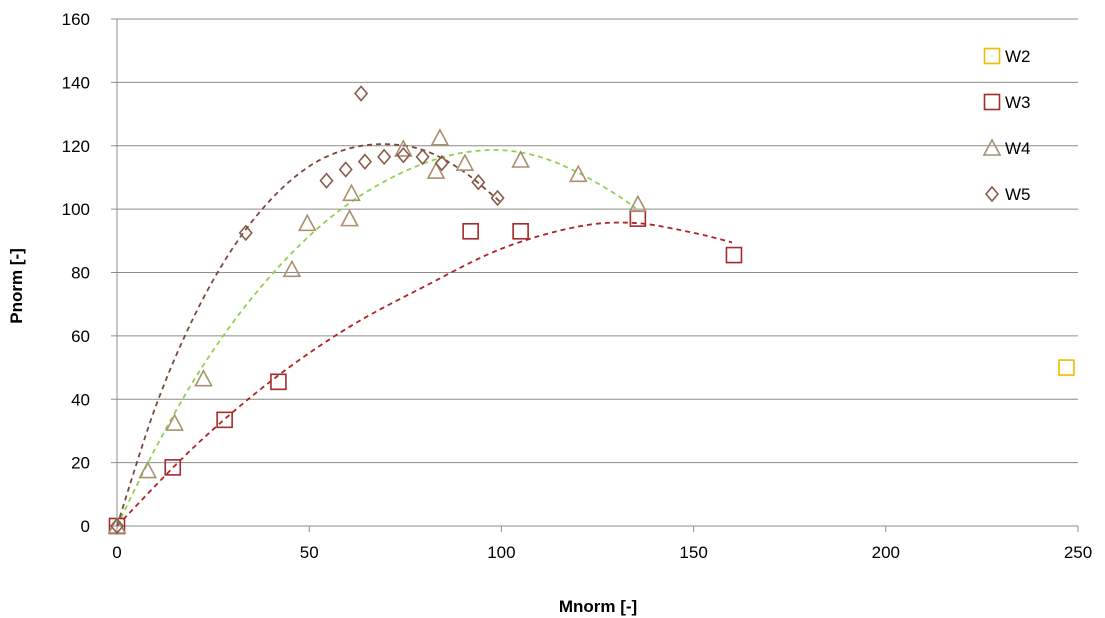 Image resolution: width=1105 pixels, height=618 pixels. Describe the element at coordinates (85, 526) in the screenshot. I see `y-tick-label: 0` at that location.